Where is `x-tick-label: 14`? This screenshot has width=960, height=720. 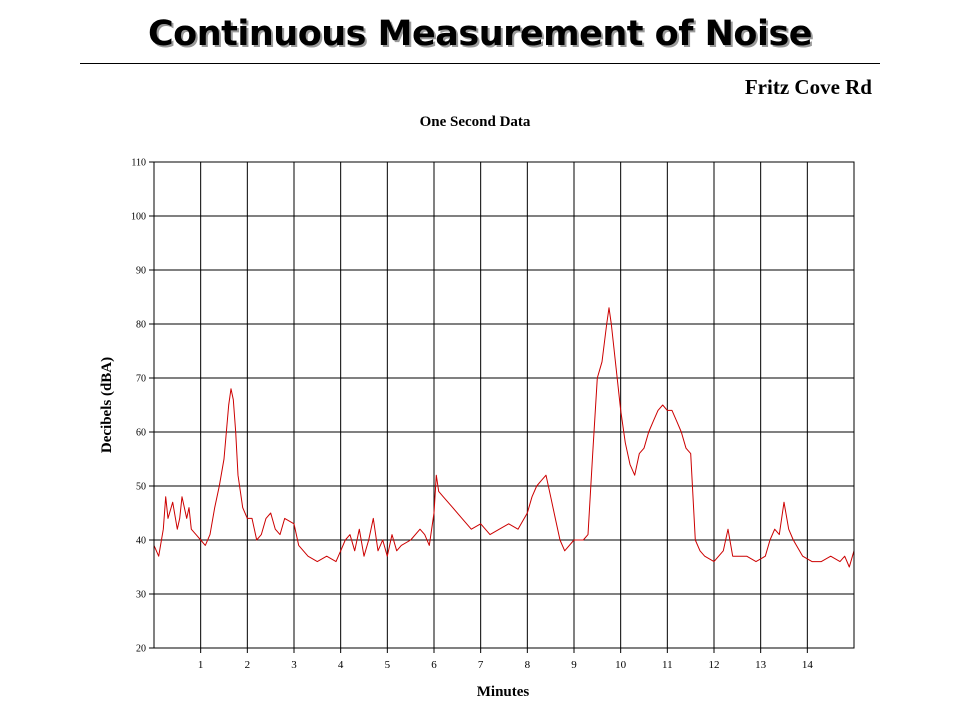 x-tick-label: 14 is located at coordinates (808, 665).